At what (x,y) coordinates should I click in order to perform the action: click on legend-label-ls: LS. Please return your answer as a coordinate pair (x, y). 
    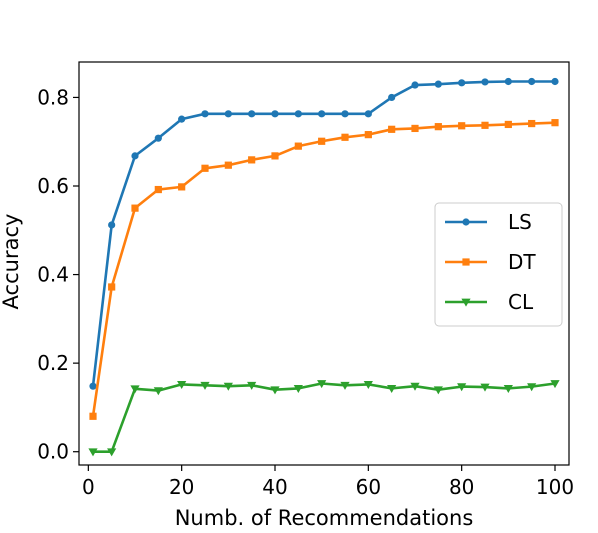
    Looking at the image, I should click on (520, 222).